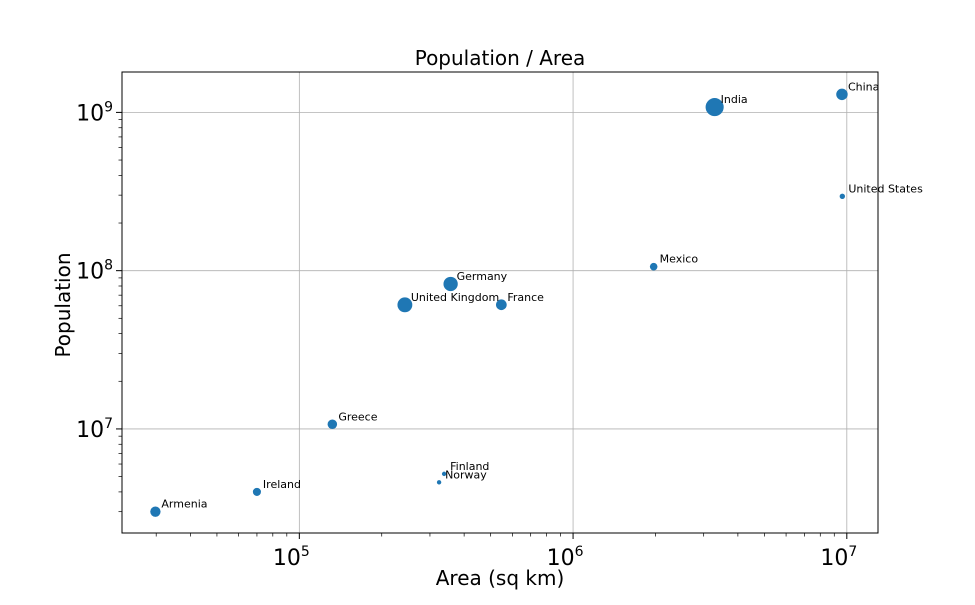  I want to click on point-label: China, so click(863, 86).